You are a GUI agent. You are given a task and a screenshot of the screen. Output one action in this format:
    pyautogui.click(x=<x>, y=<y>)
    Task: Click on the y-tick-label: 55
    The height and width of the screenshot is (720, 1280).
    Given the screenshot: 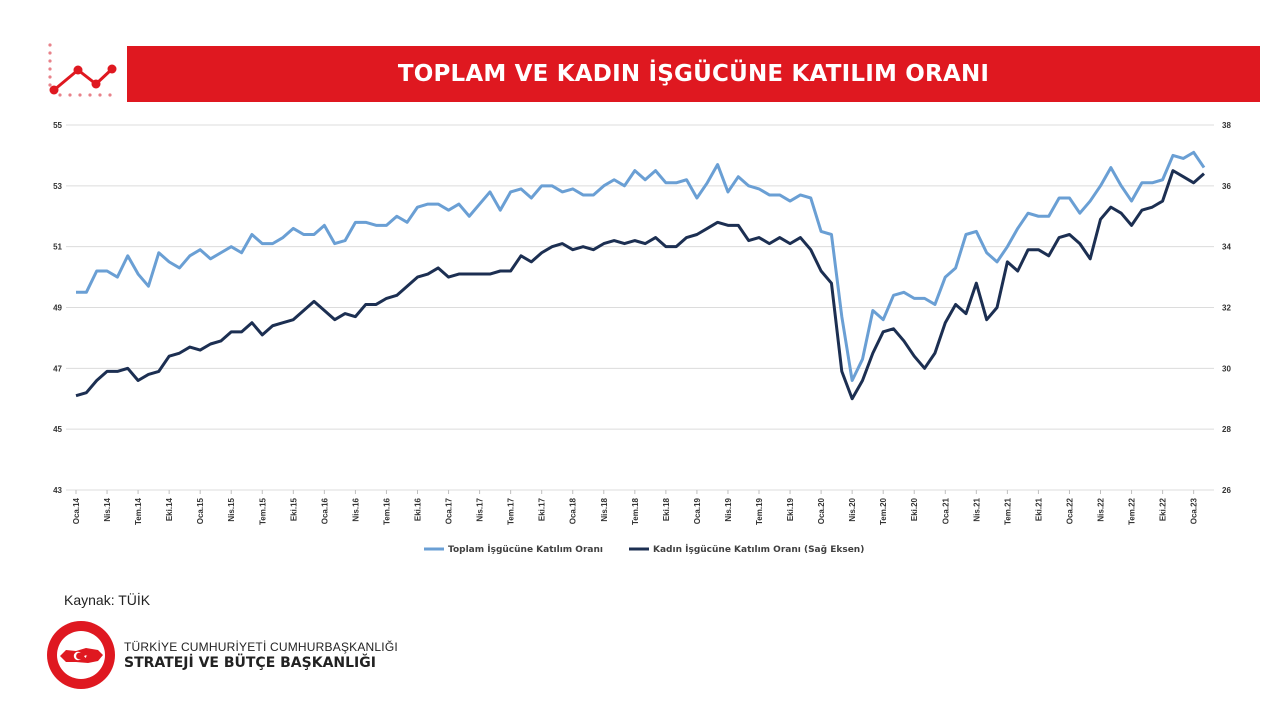 What is the action you would take?
    pyautogui.click(x=57, y=125)
    